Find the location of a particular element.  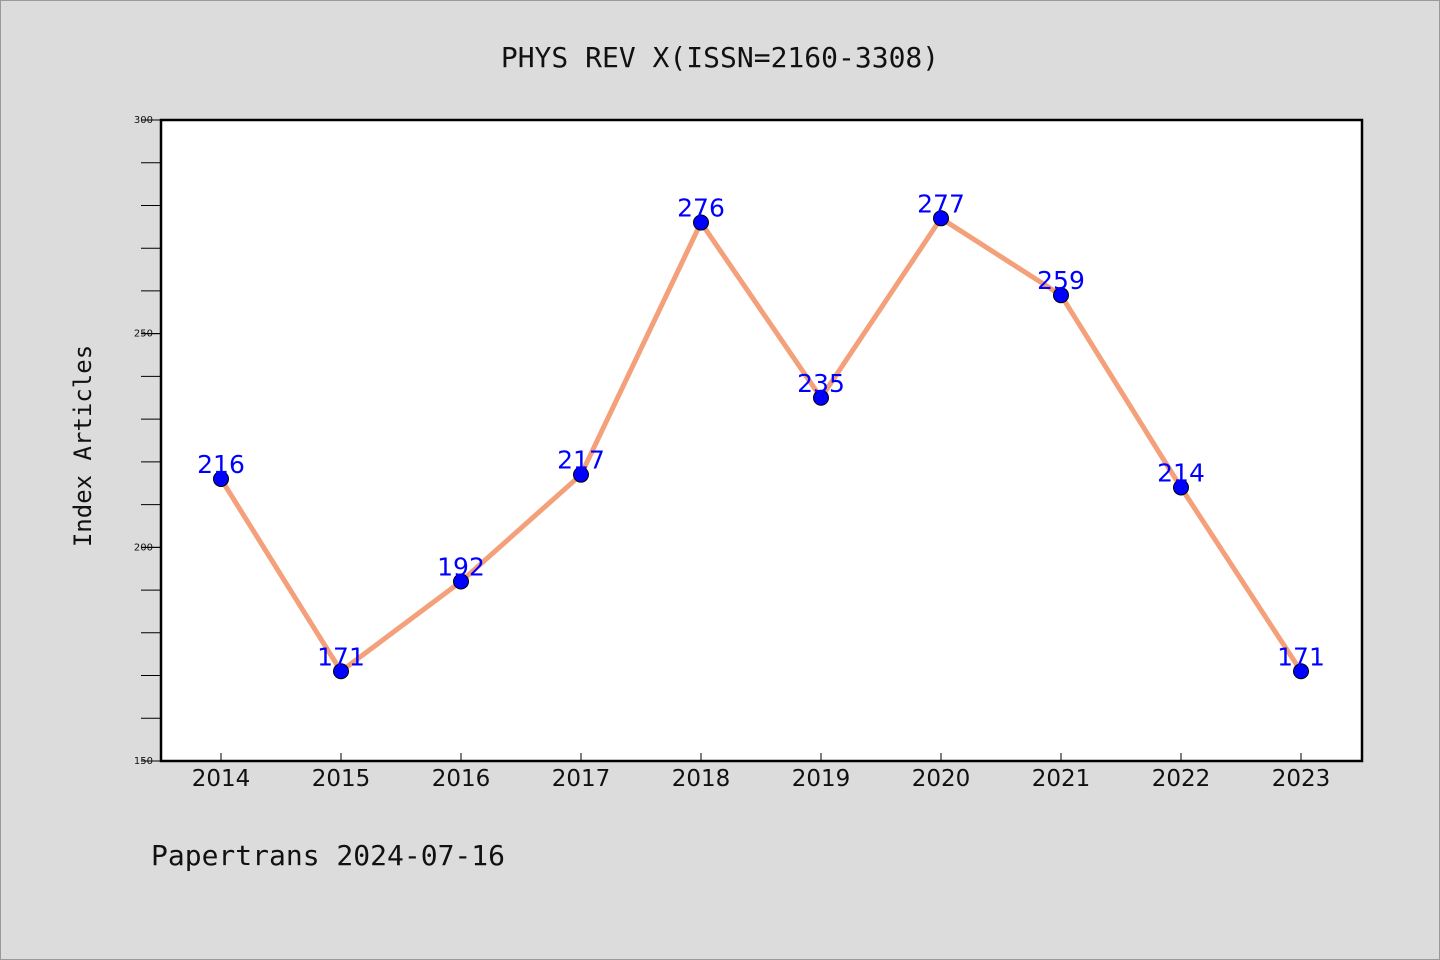

y-tick-label: 200 is located at coordinates (143, 547).